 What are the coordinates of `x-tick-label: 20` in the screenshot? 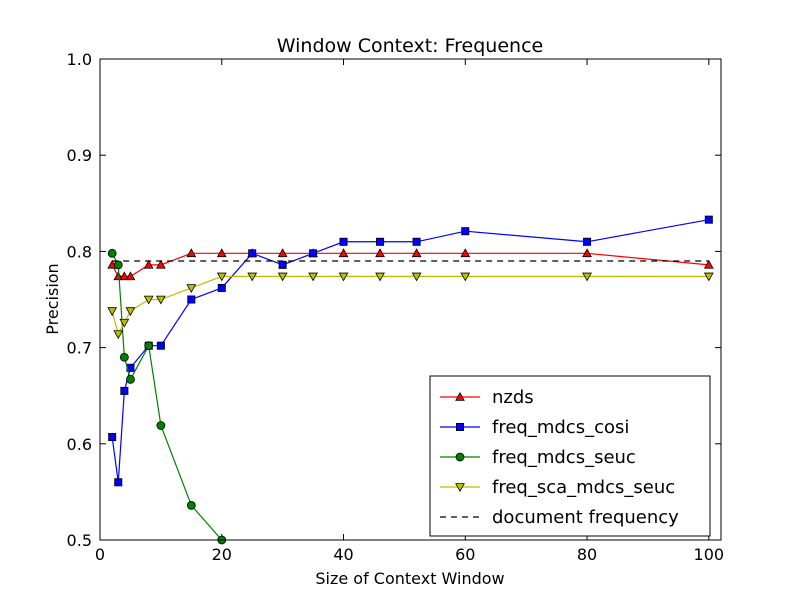 It's located at (222, 554).